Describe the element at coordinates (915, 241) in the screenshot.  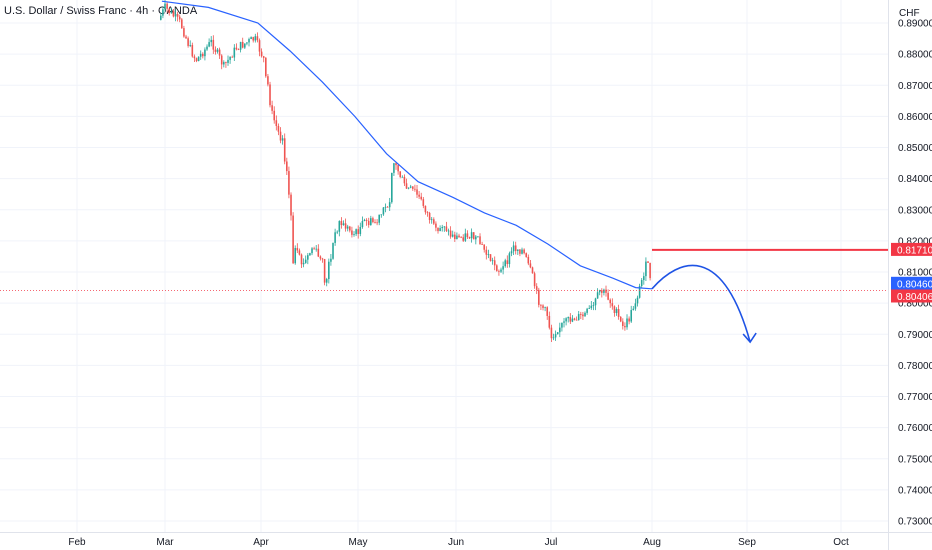
I see `price-tick-label: 0.82000` at that location.